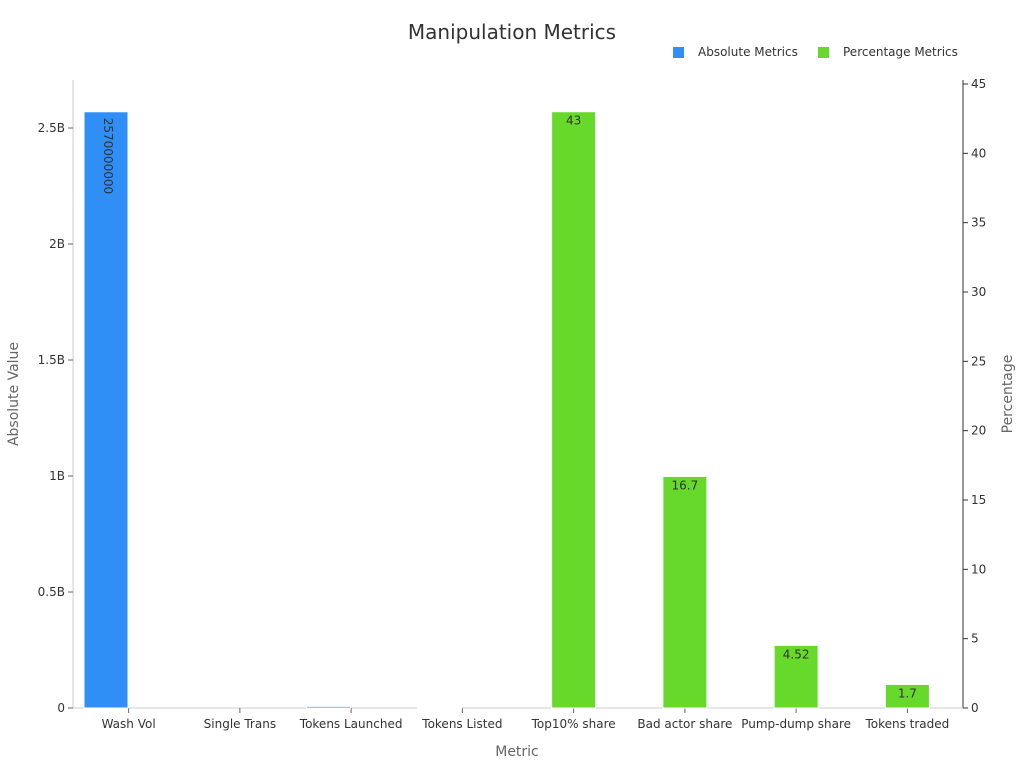 The height and width of the screenshot is (768, 1024). I want to click on y-tick-label: 2.5B, so click(51, 128).